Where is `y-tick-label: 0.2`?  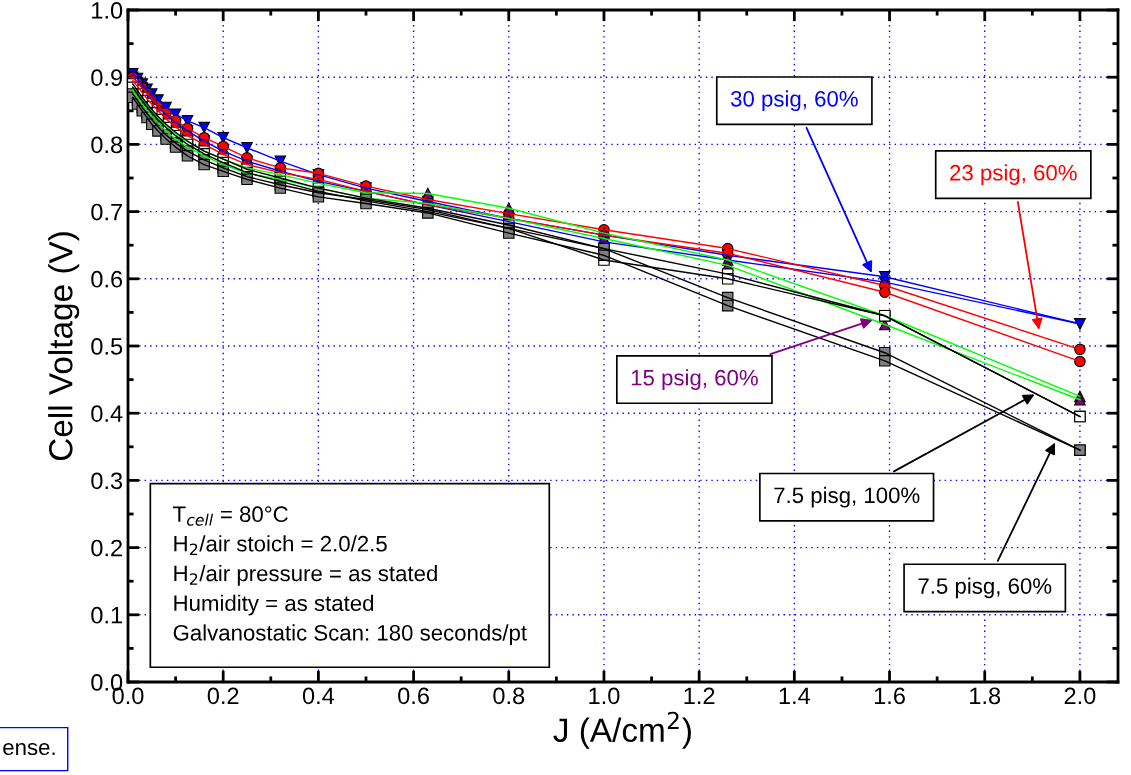
y-tick-label: 0.2 is located at coordinates (106, 548).